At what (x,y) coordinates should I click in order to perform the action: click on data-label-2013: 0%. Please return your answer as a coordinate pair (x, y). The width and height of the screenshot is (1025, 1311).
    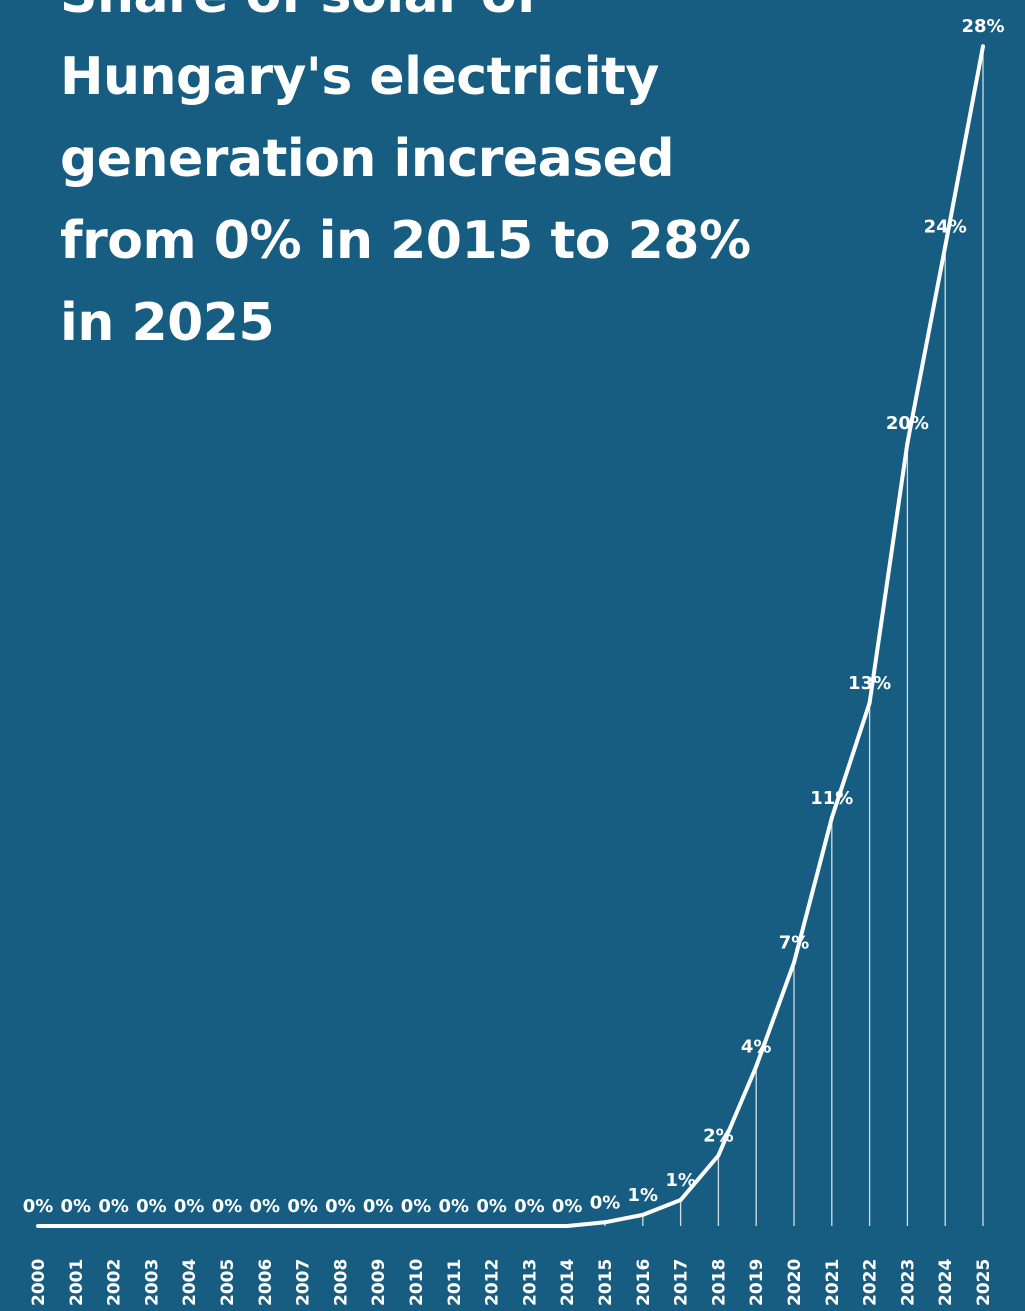
    Looking at the image, I should click on (529, 1206).